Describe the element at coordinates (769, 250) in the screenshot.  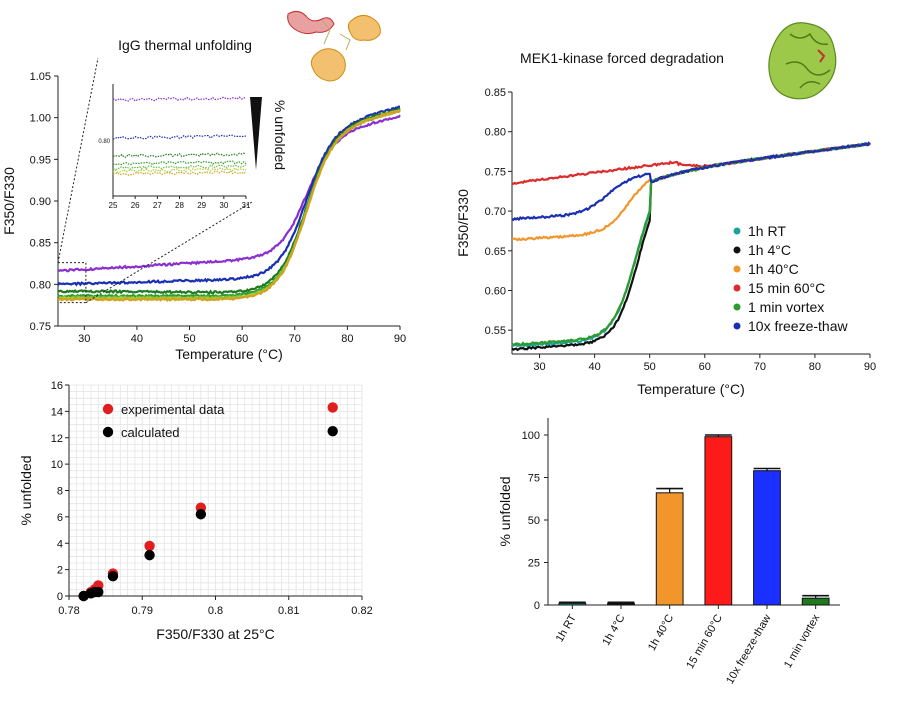
I see `mek1-legend-label: 1h 4°C` at that location.